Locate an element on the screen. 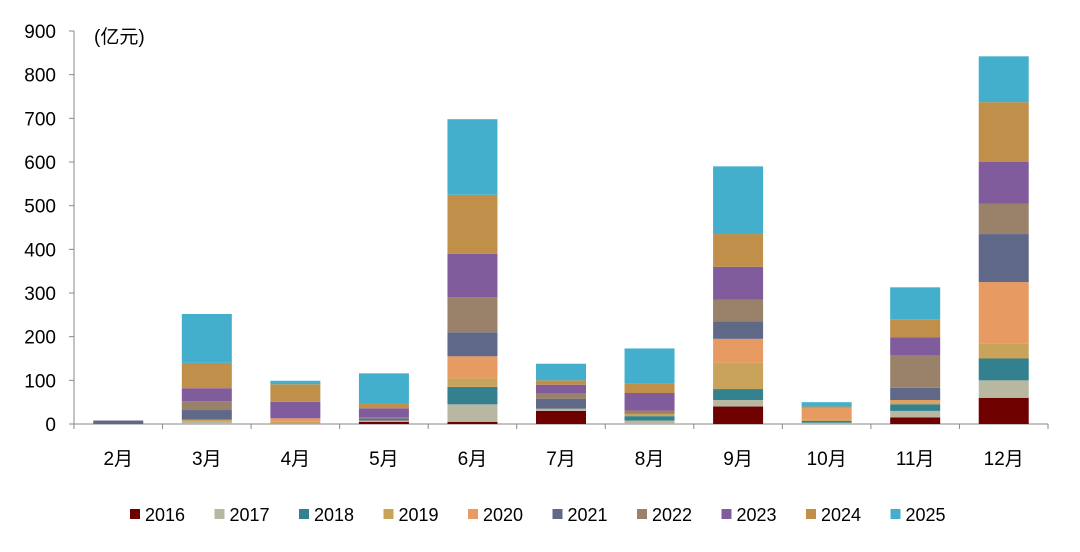  legend-swatch-2024 is located at coordinates (811, 514).